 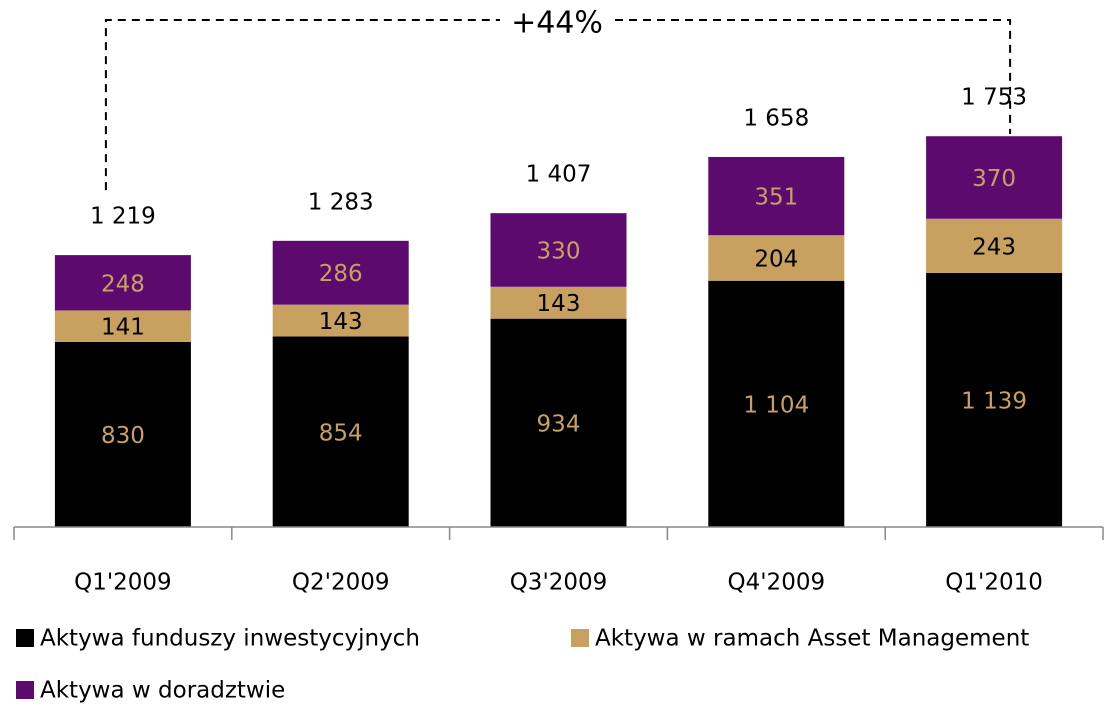 What do you see at coordinates (559, 175) in the screenshot?
I see `total-label: 1 407` at bounding box center [559, 175].